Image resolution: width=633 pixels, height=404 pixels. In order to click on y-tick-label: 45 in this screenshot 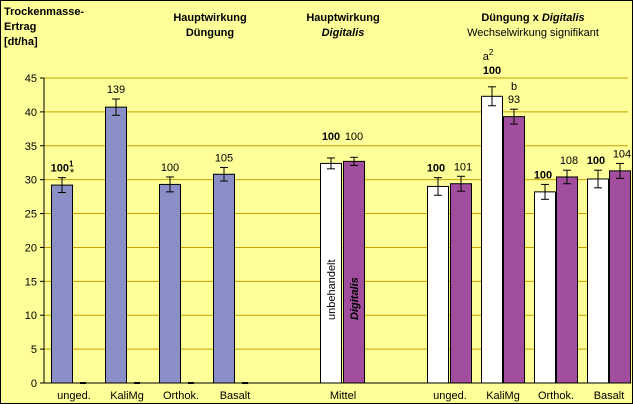, I will do `click(31, 79)`.